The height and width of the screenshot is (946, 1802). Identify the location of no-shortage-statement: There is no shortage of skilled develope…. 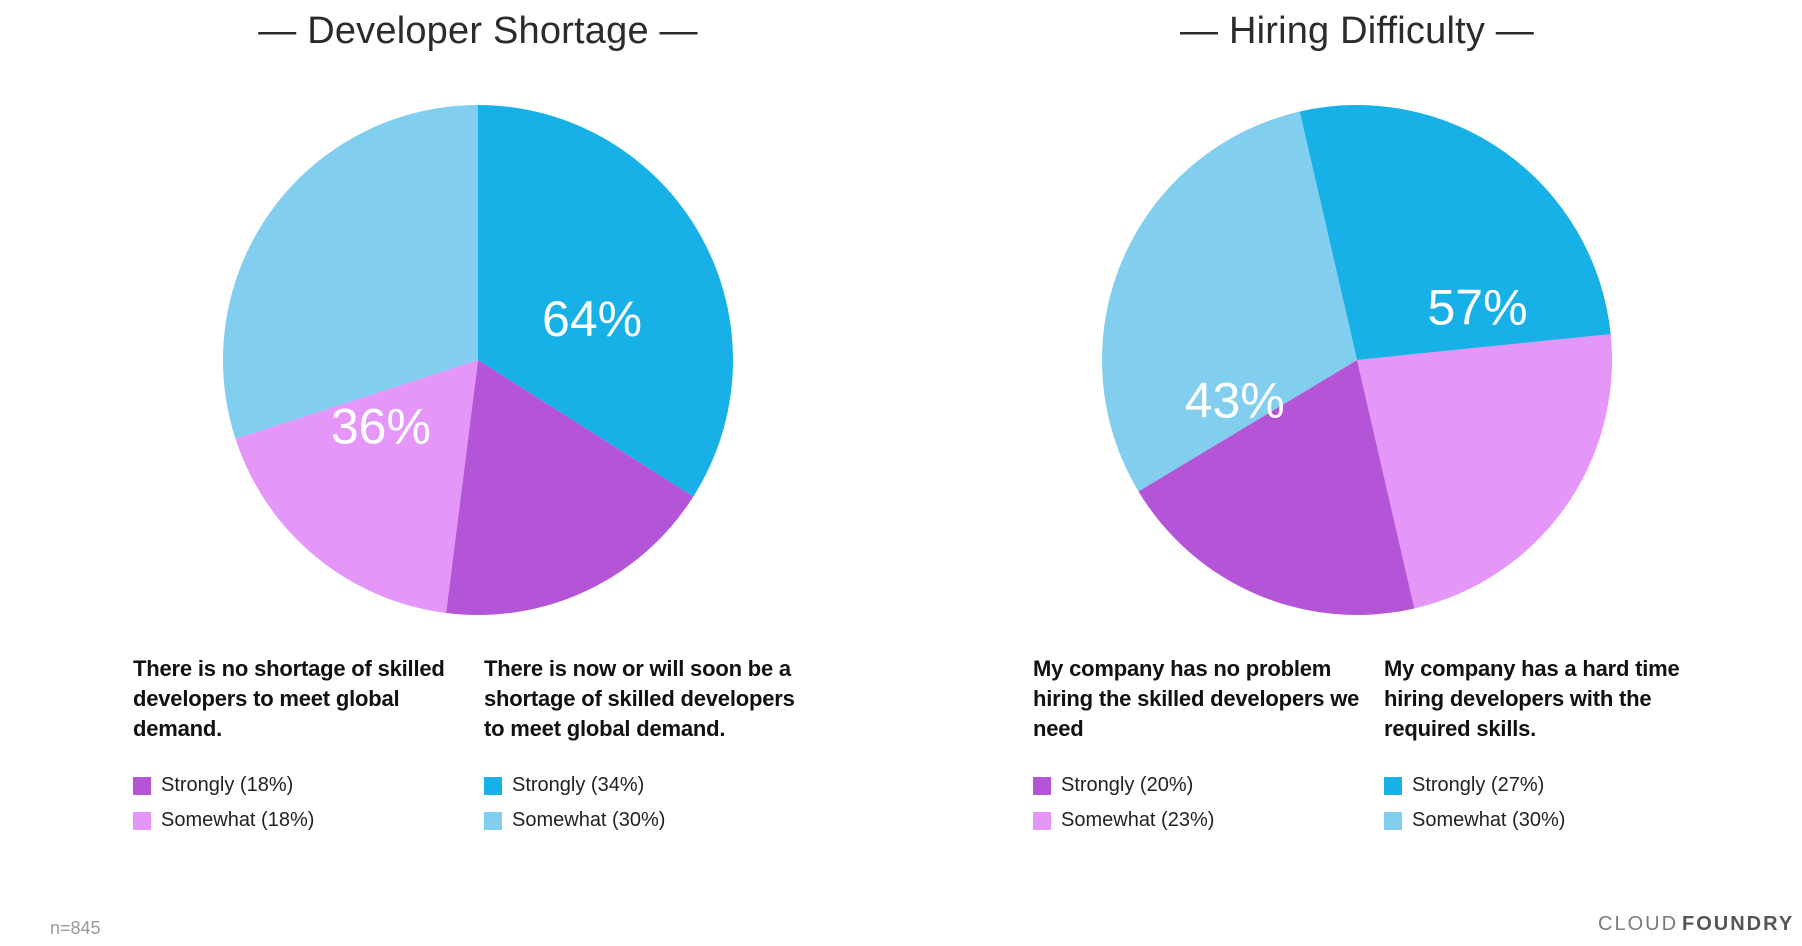
(289, 698).